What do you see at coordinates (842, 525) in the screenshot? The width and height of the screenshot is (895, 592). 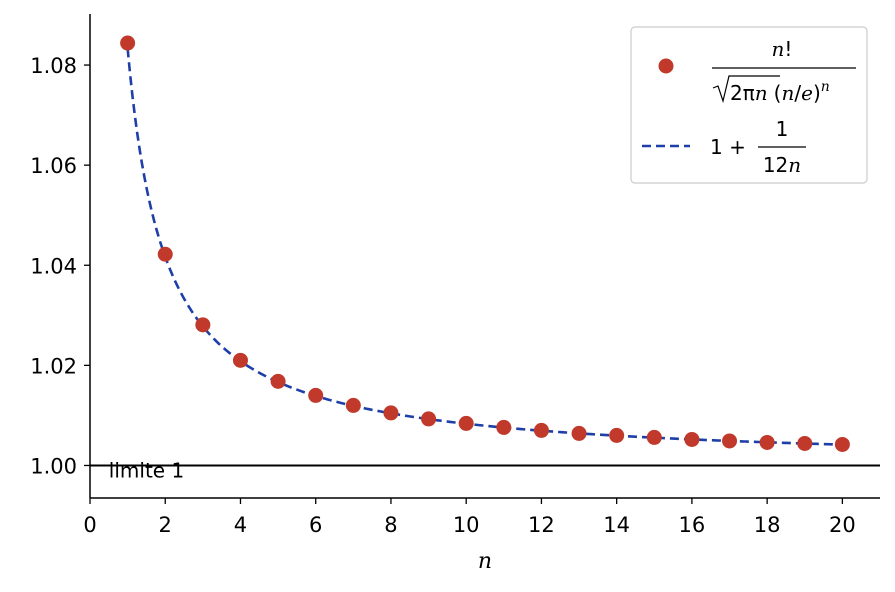 I see `x-tick-label: 20` at bounding box center [842, 525].